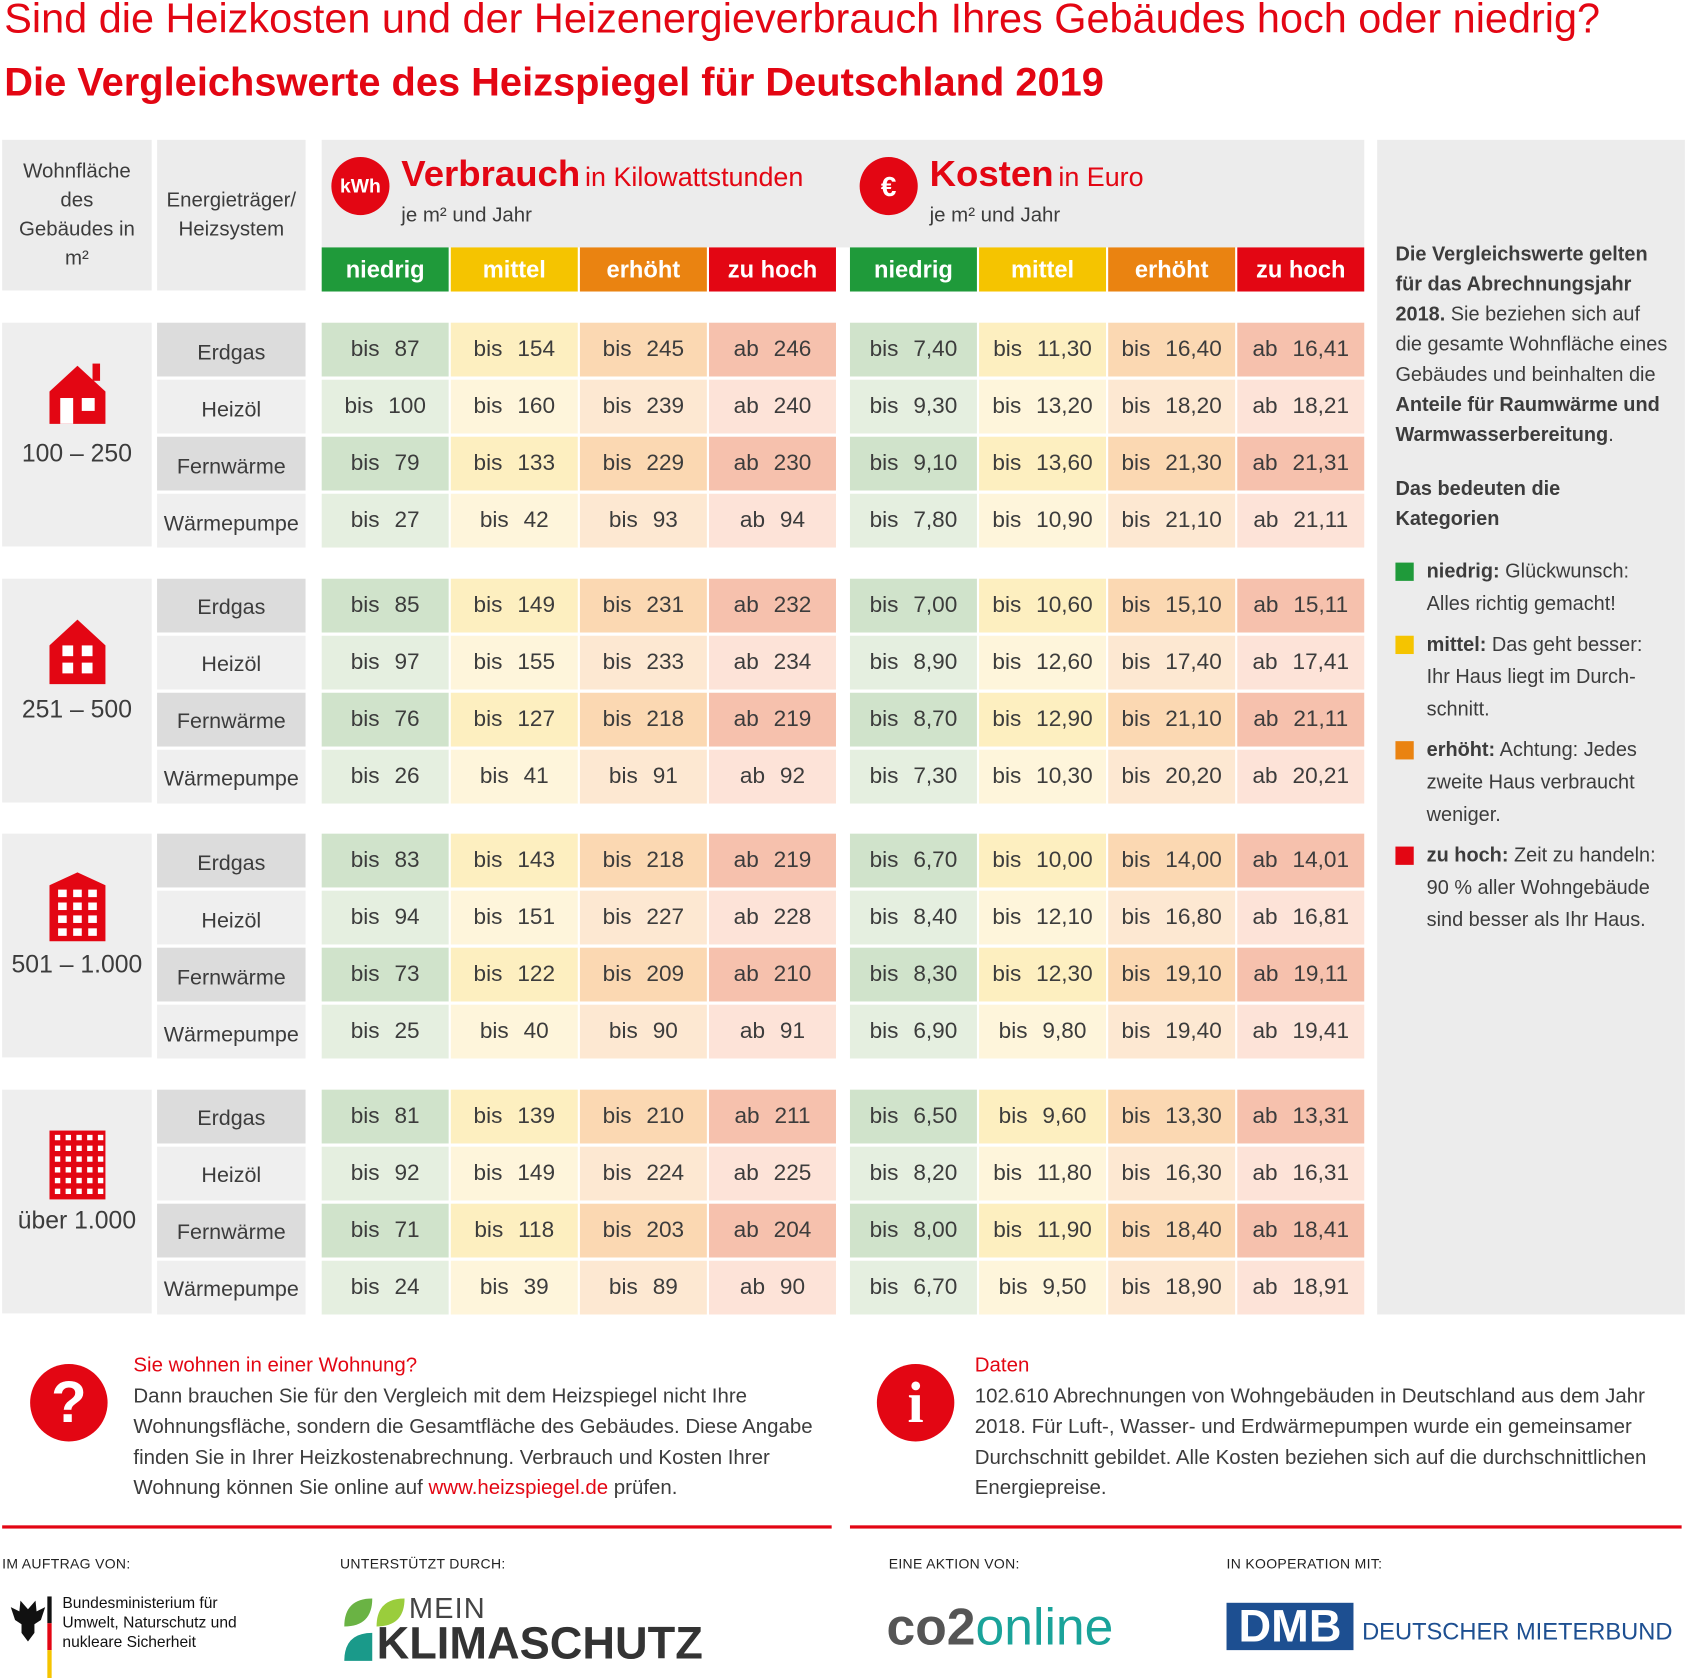 The image size is (1687, 1678). What do you see at coordinates (1461, 749) in the screenshot?
I see `legend-label: erhöht:` at bounding box center [1461, 749].